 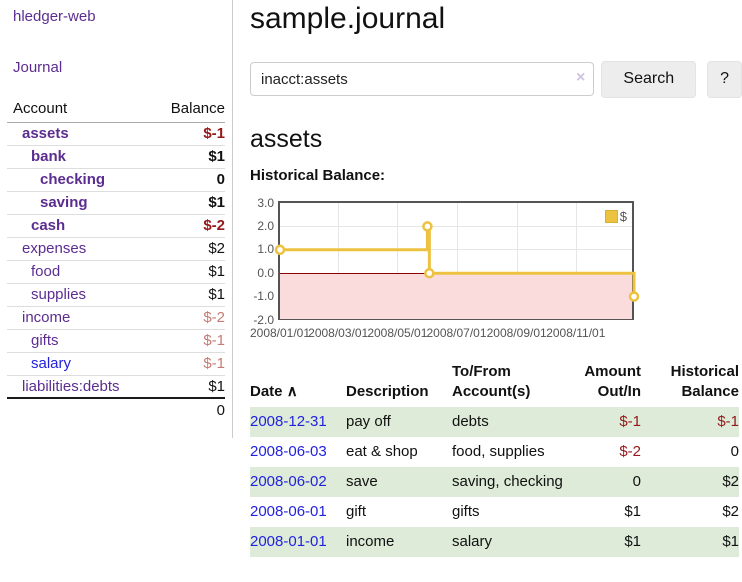 I want to click on transaction-date-link: 2008-12-31, so click(x=288, y=421).